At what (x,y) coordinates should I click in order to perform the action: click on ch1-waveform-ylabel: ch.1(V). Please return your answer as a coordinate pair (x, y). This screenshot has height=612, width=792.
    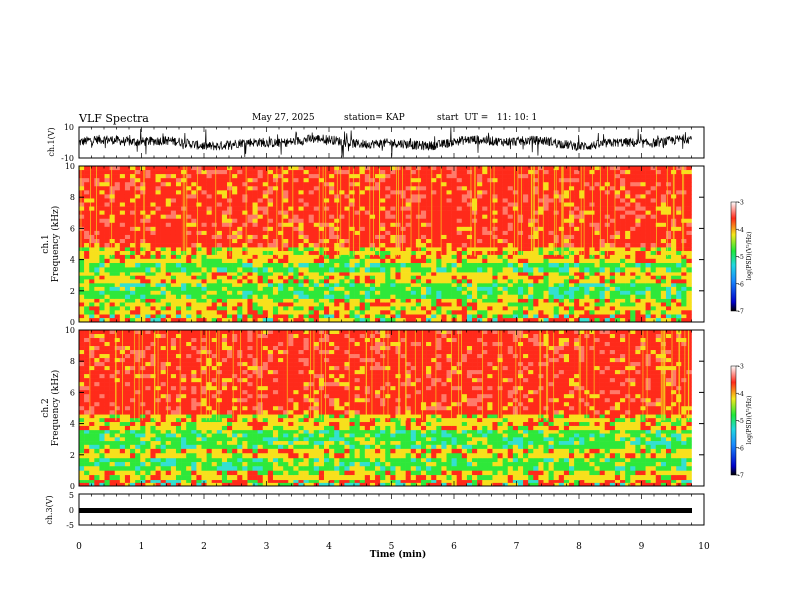
    Looking at the image, I should click on (51, 141).